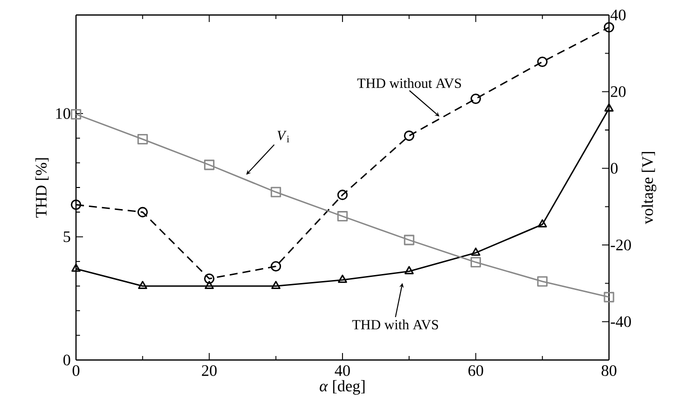  I want to click on x-tick-label: 80, so click(609, 370).